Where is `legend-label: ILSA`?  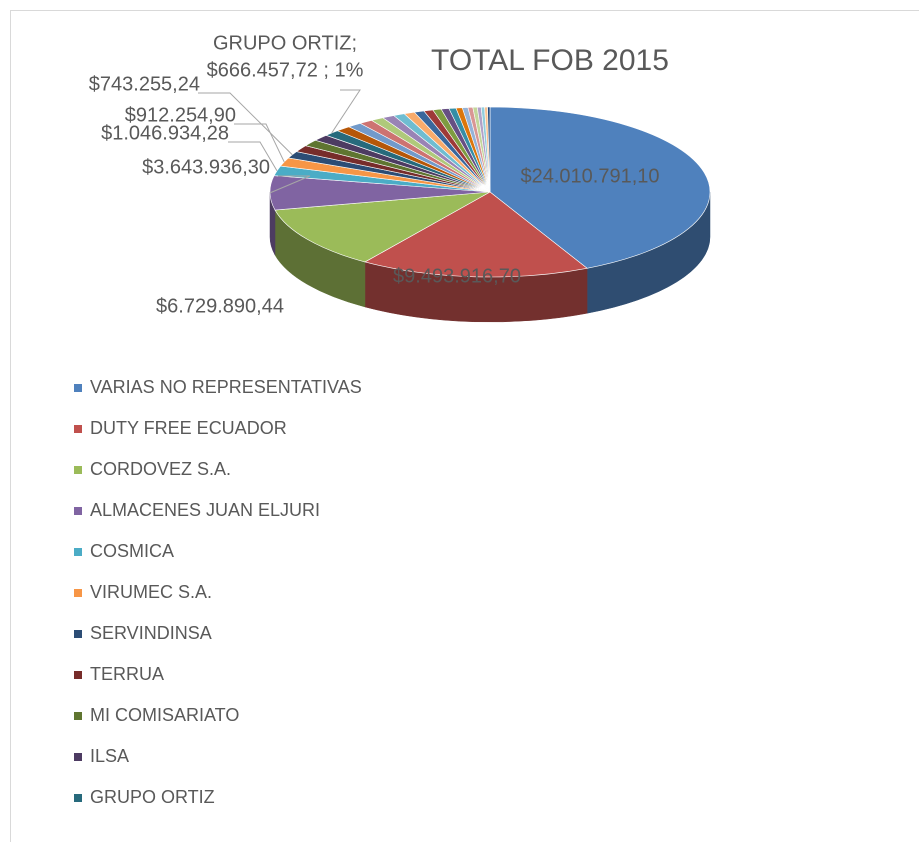 legend-label: ILSA is located at coordinates (109, 756).